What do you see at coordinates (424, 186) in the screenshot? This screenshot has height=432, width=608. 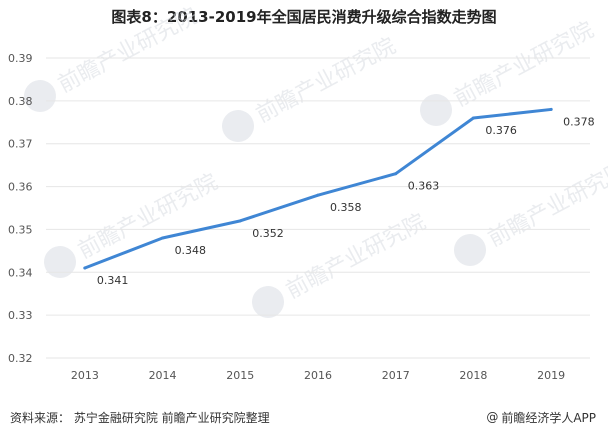 I see `data-label: 0.363` at bounding box center [424, 186].